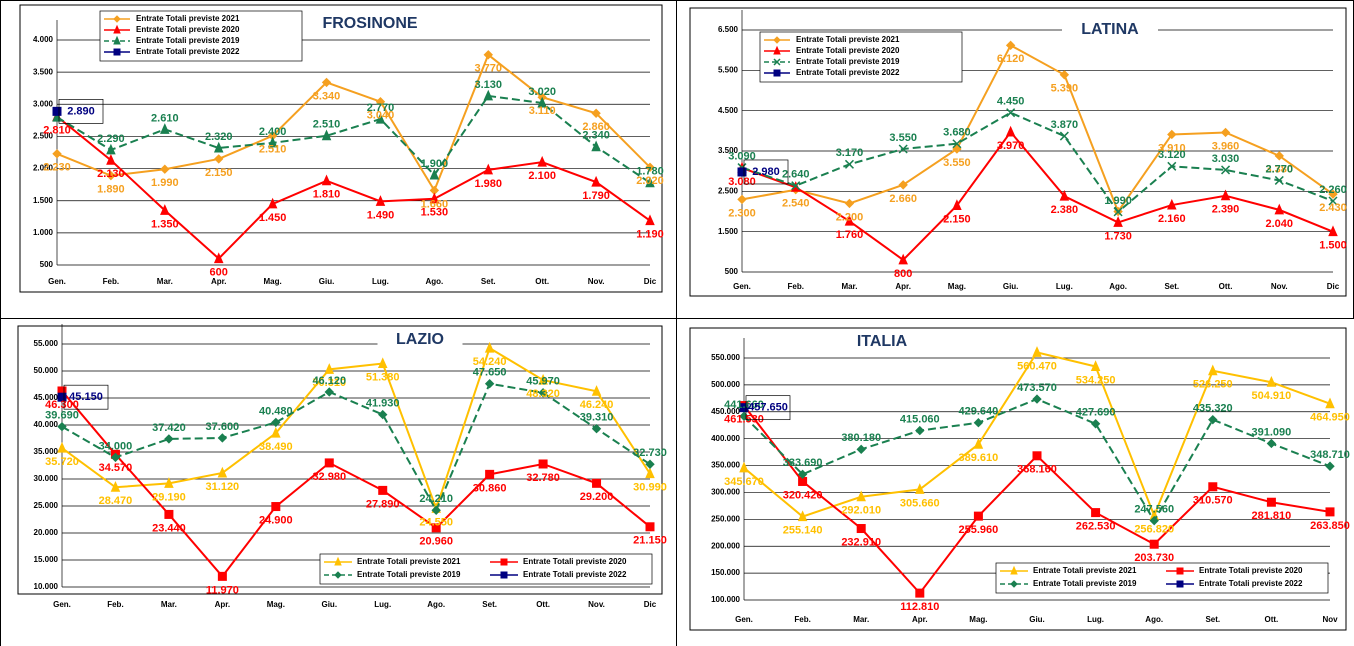 The width and height of the screenshot is (1354, 646). What do you see at coordinates (1226, 146) in the screenshot?
I see `value-label: 3.960` at bounding box center [1226, 146].